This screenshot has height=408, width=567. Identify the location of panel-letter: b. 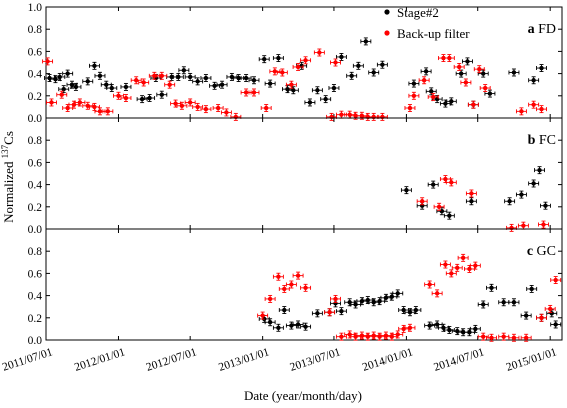
(533, 140).